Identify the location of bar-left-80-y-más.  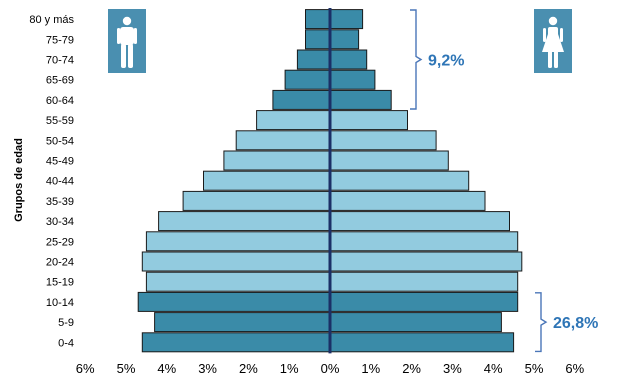
(318, 19).